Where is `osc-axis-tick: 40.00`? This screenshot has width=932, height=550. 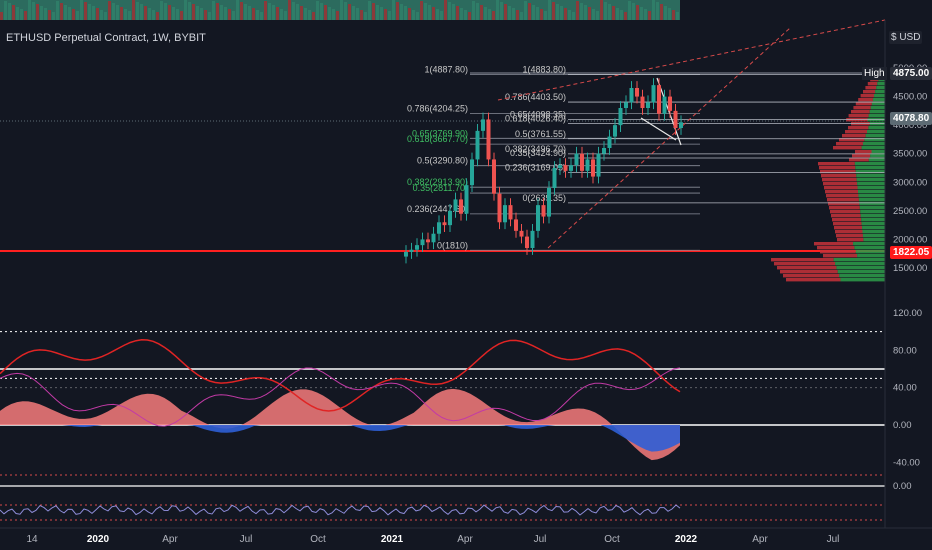 osc-axis-tick: 40.00 is located at coordinates (905, 388).